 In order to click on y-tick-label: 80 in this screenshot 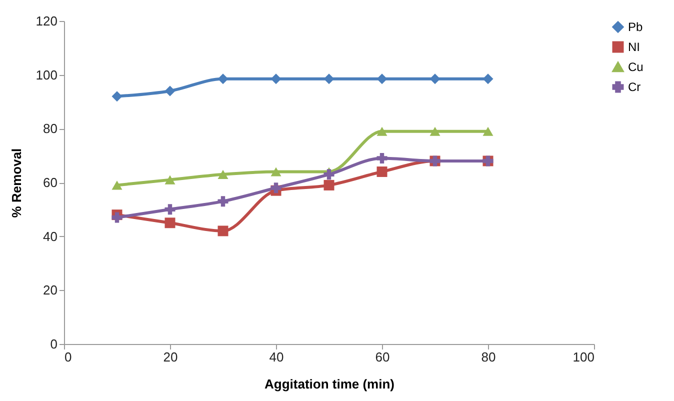, I will do `click(50, 128)`.